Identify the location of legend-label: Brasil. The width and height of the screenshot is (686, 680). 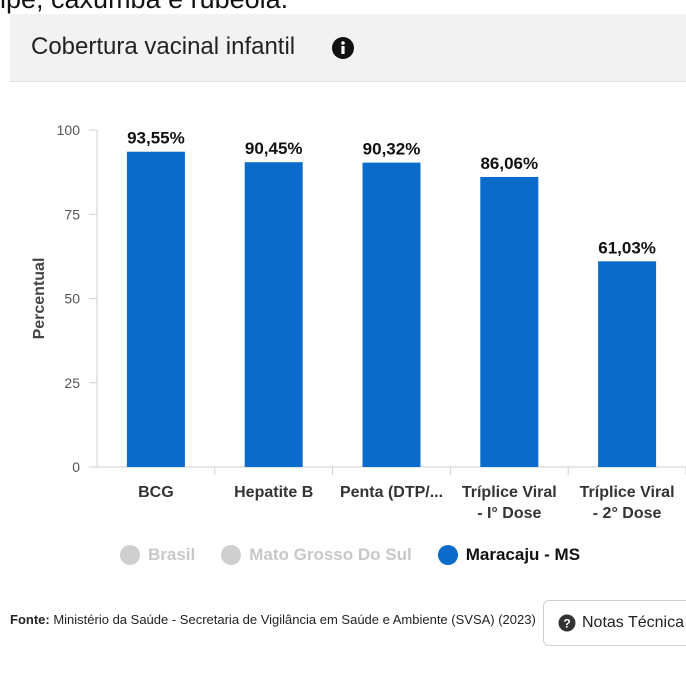
(172, 554).